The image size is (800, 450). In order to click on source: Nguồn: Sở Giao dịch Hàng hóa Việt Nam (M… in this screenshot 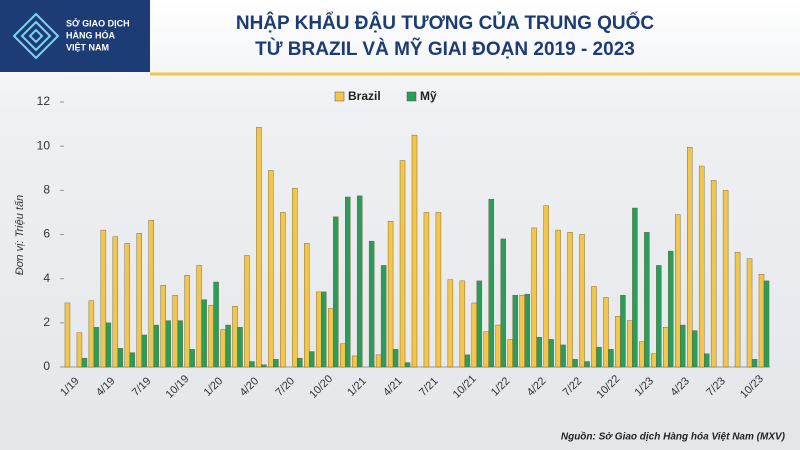, I will do `click(673, 437)`.